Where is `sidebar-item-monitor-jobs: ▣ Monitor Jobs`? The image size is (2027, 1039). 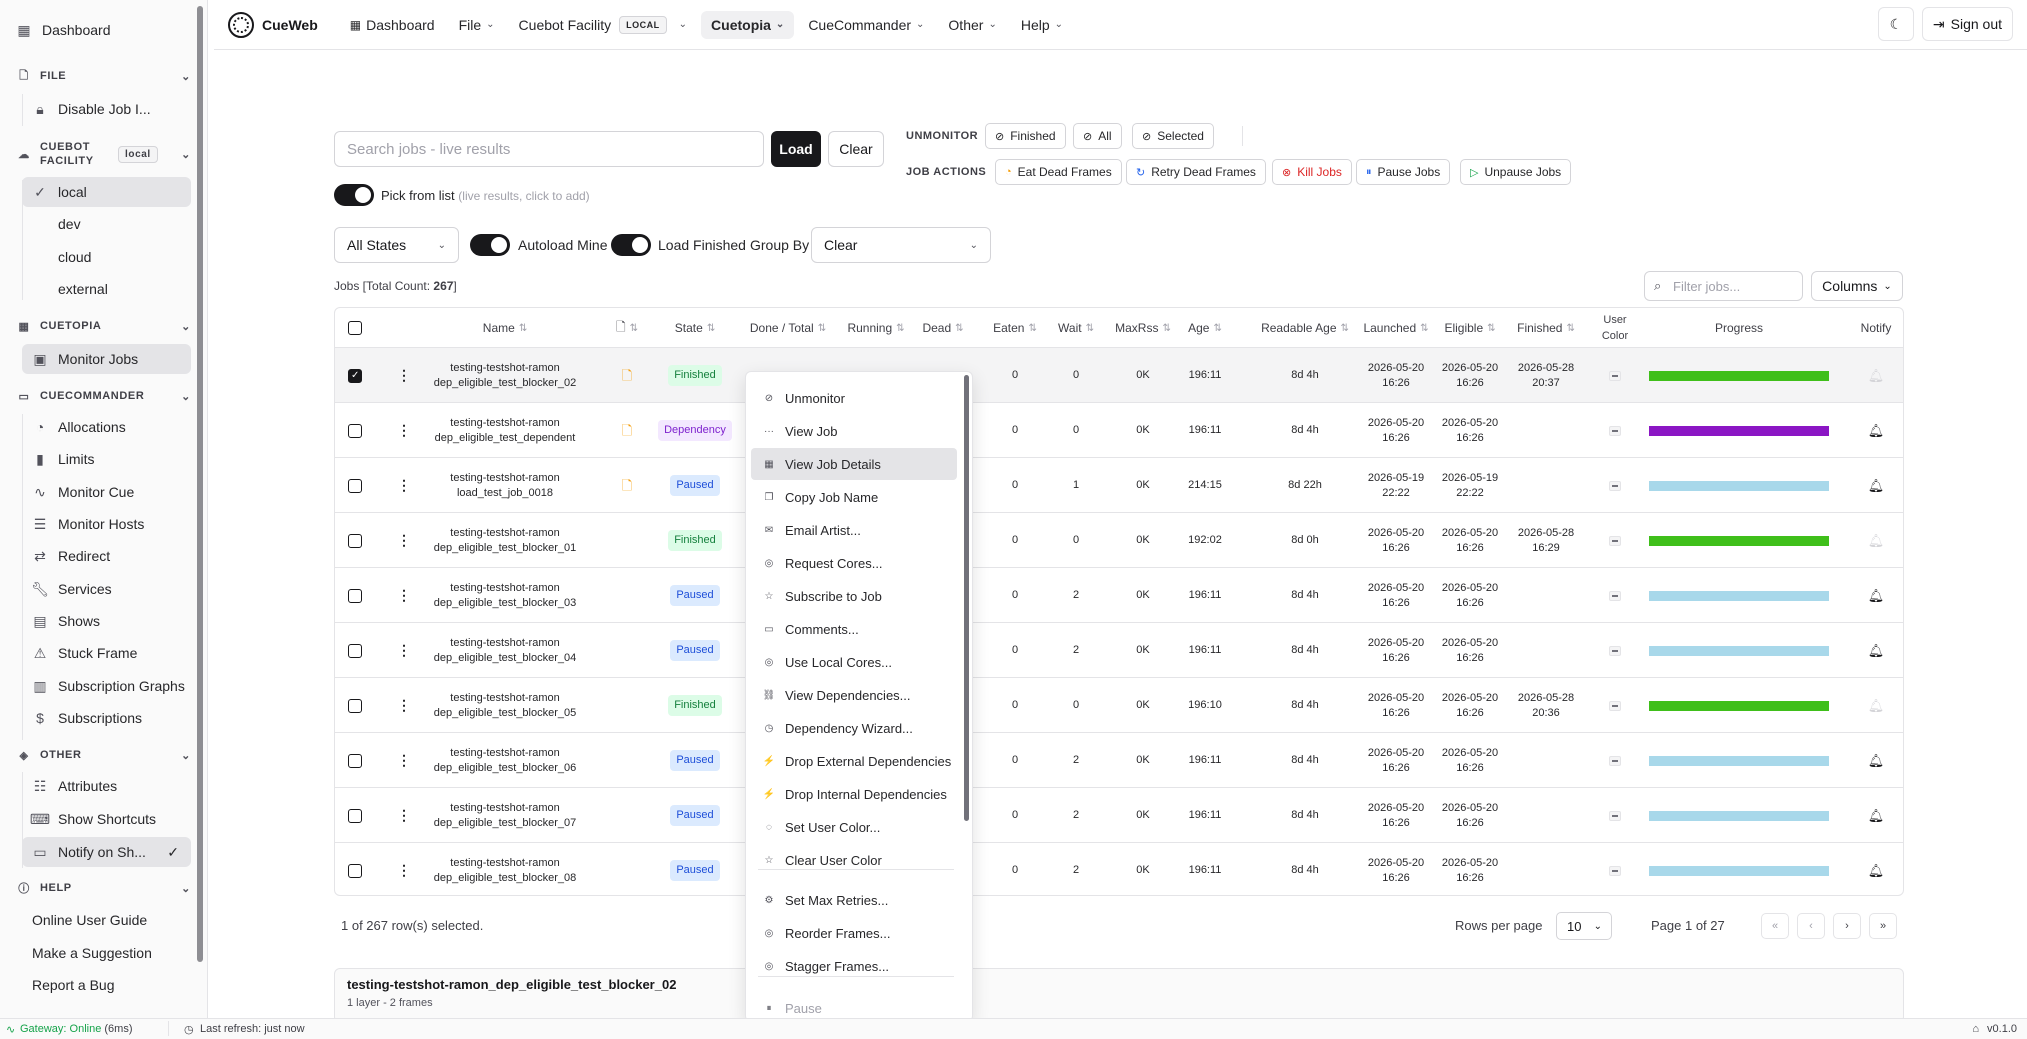 sidebar-item-monitor-jobs: ▣ Monitor Jobs is located at coordinates (106, 359).